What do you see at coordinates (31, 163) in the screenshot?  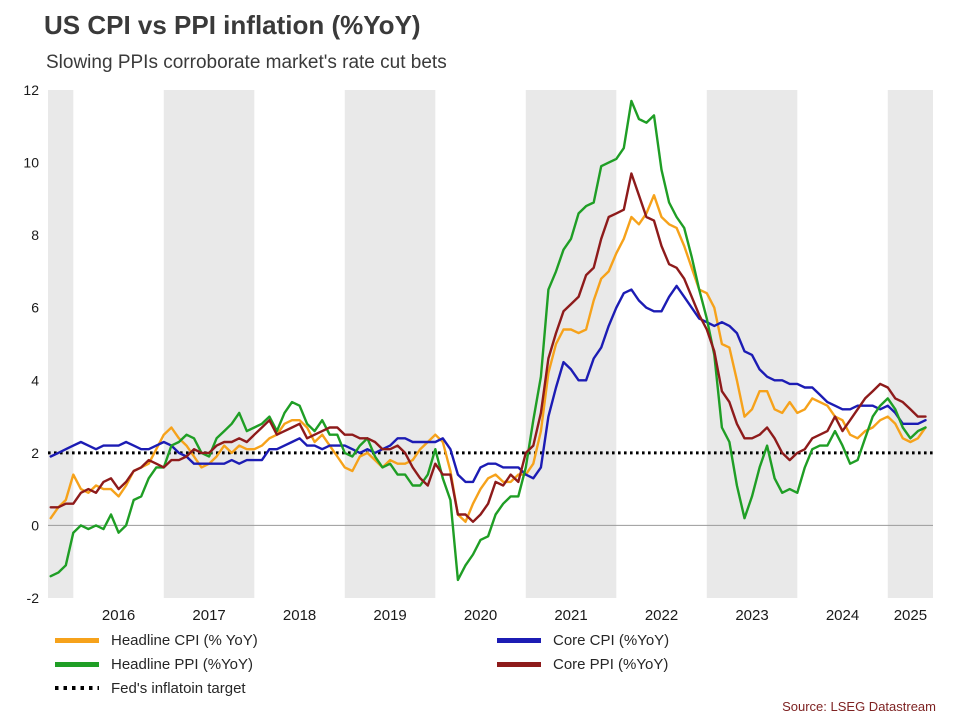 I see `y-tick-label: 10` at bounding box center [31, 163].